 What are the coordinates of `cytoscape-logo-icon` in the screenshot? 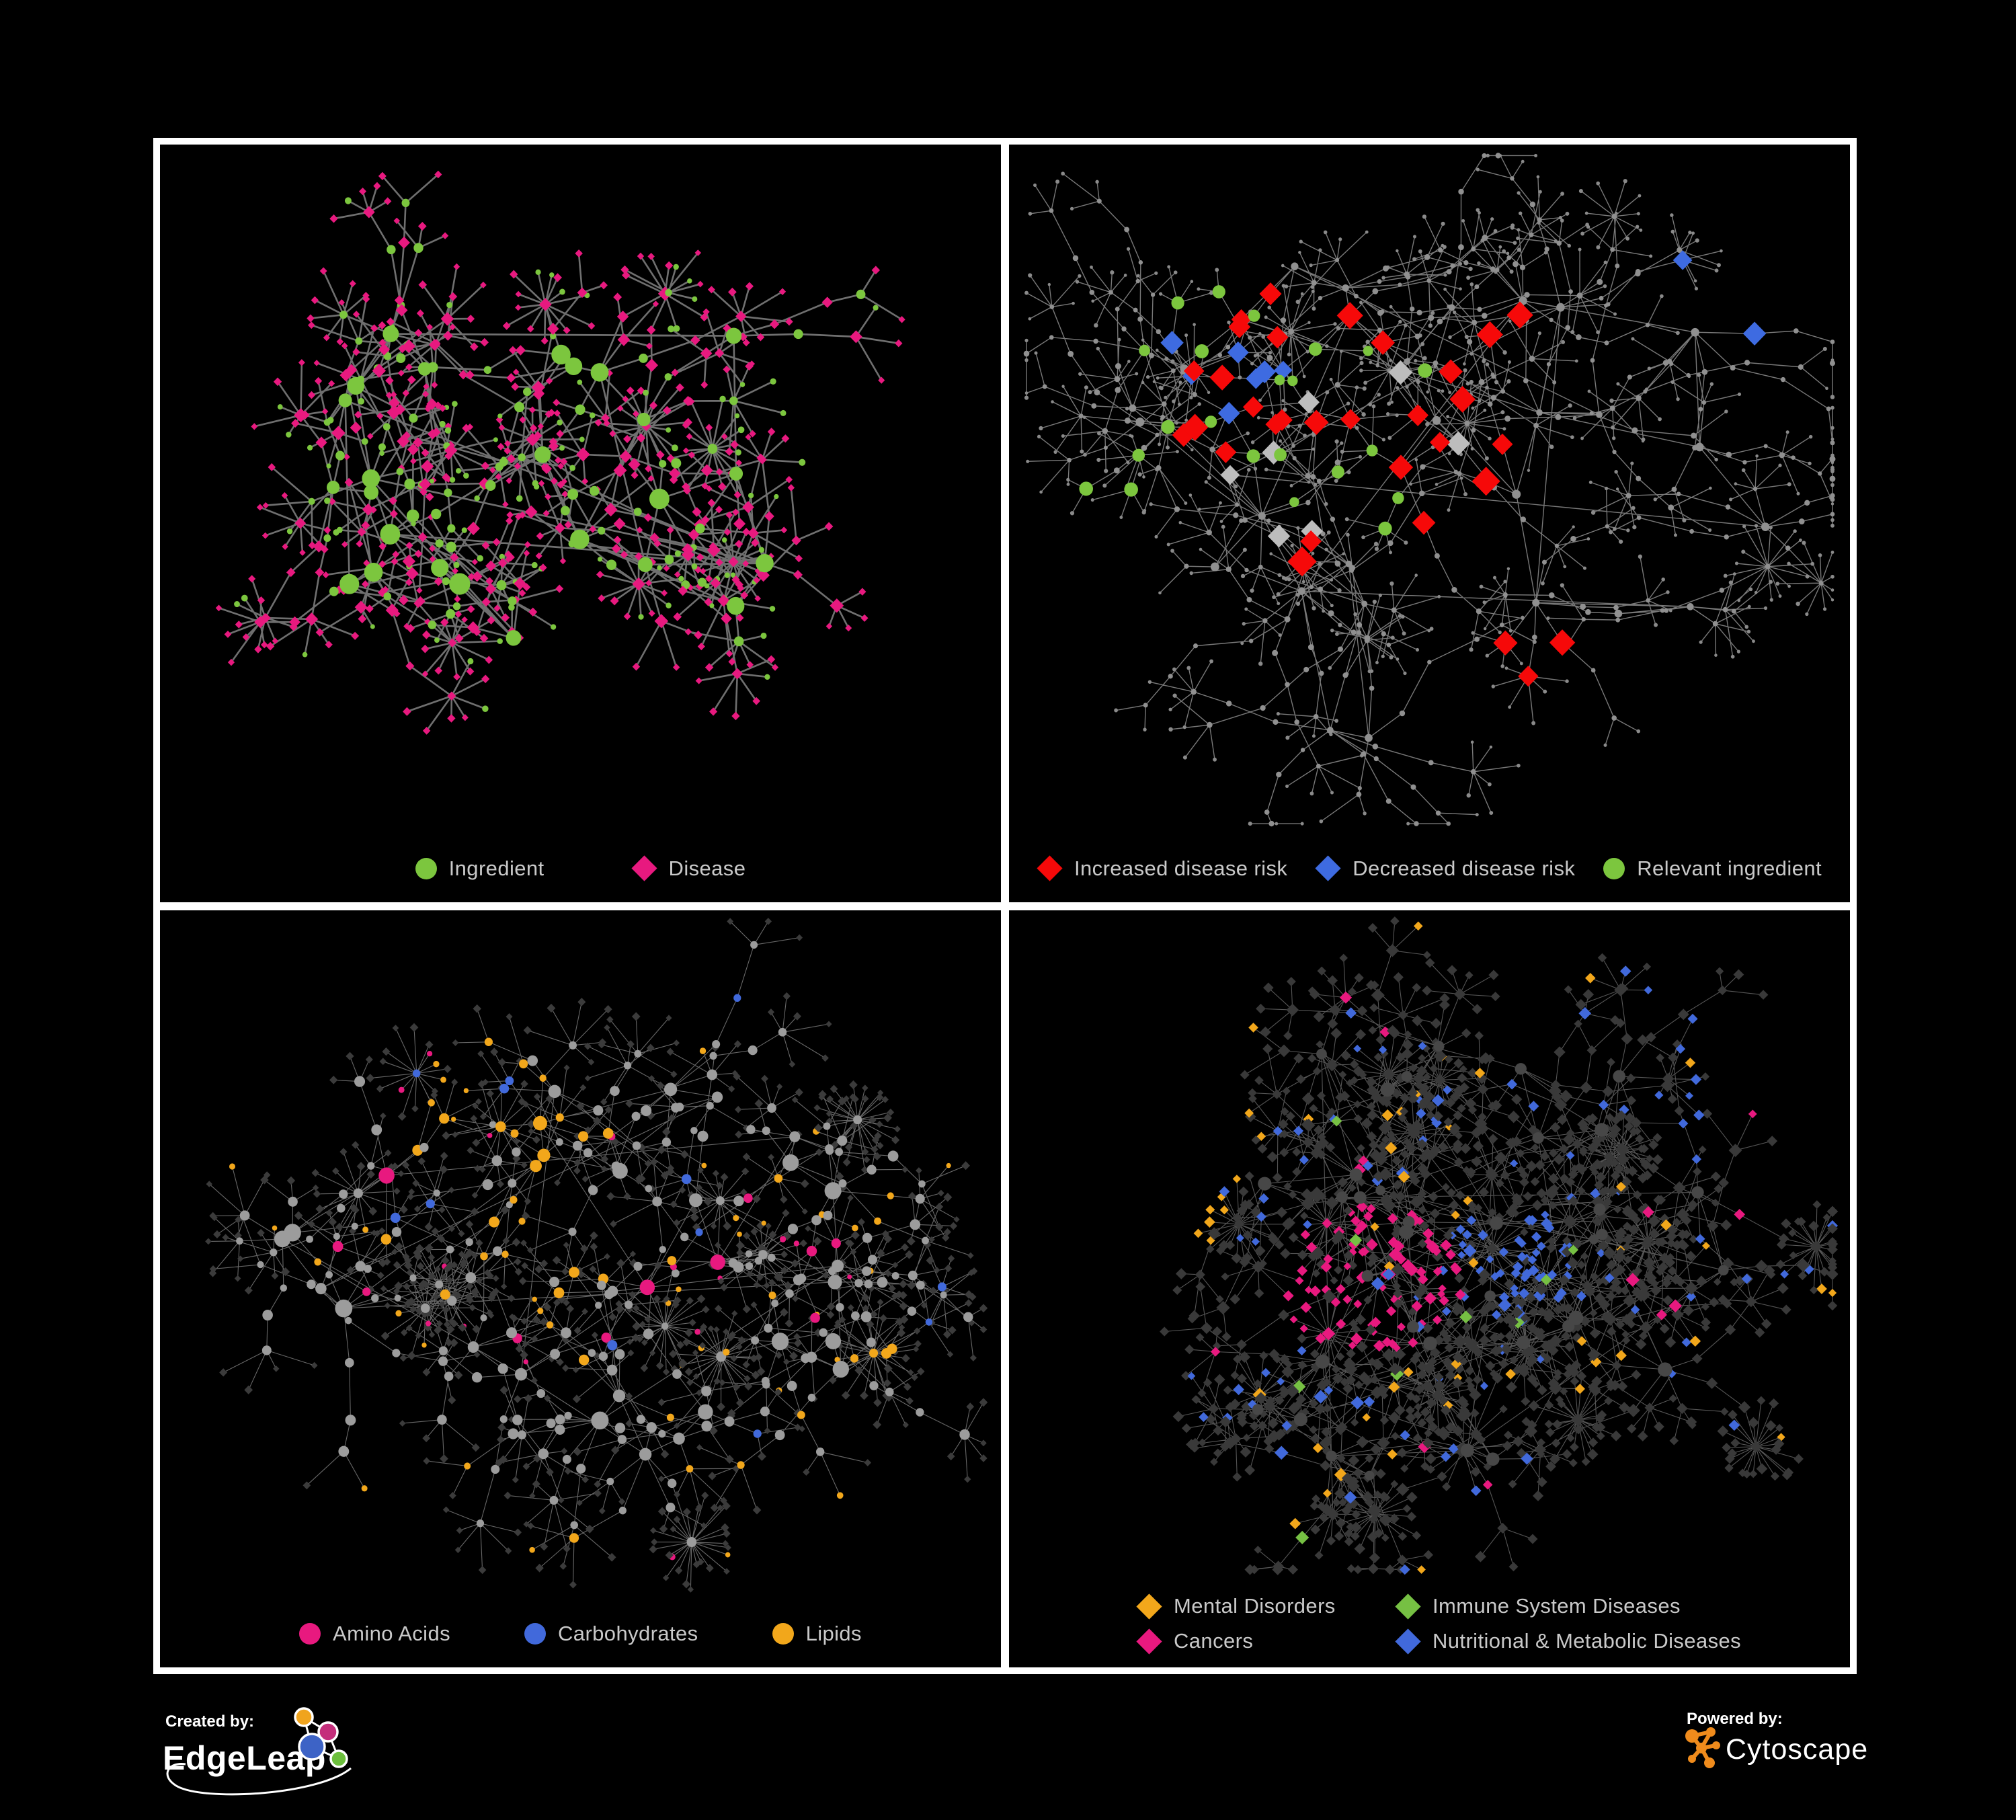 It's located at (1702, 1747).